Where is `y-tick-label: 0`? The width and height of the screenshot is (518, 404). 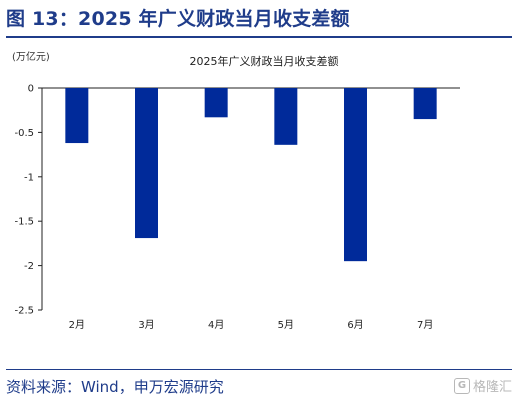 y-tick-label: 0 is located at coordinates (31, 89).